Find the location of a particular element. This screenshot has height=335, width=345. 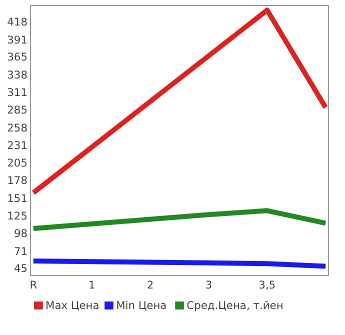

x-tick-label: 1 is located at coordinates (92, 285).